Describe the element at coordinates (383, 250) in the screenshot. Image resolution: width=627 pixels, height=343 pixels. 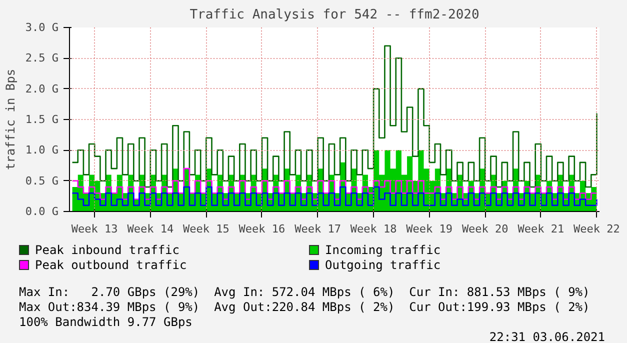
I see `legend-label: Incoming traffic` at that location.